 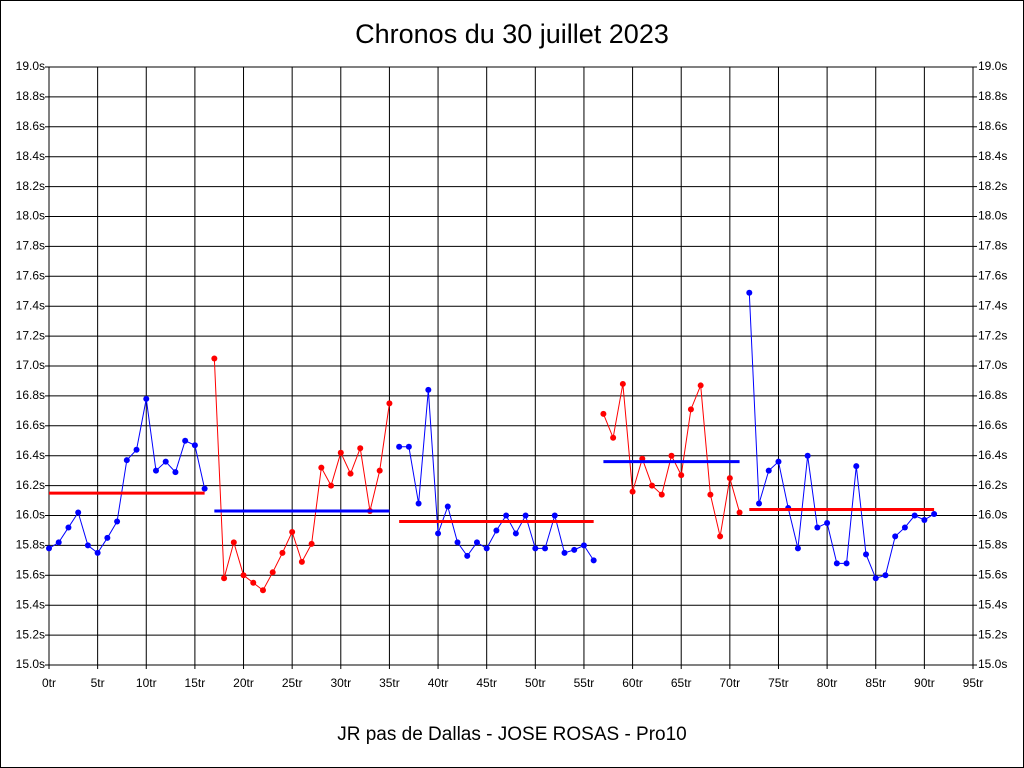 What do you see at coordinates (924, 683) in the screenshot?
I see `x-tick-label: 90tr` at bounding box center [924, 683].